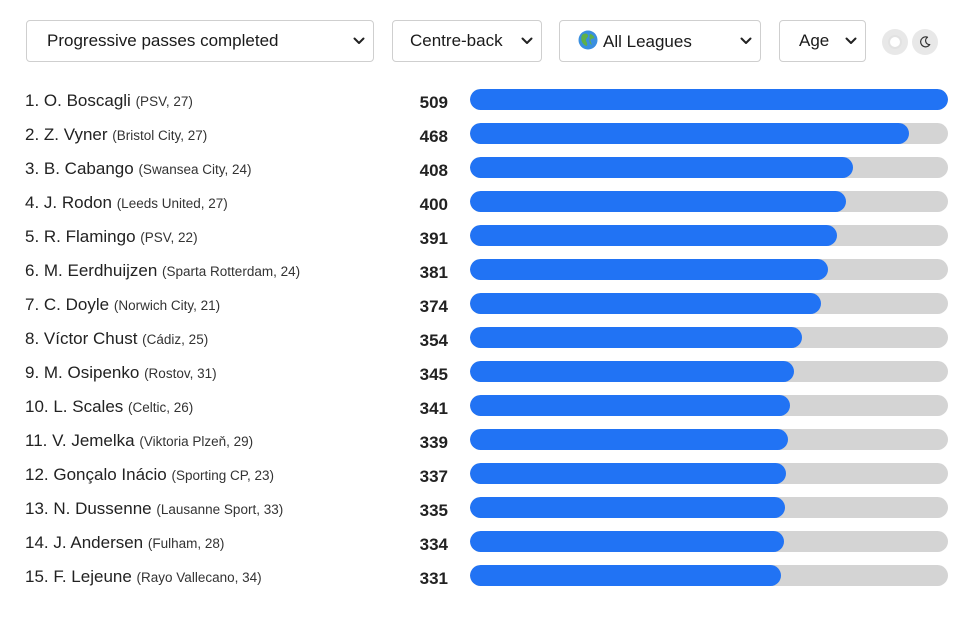 The width and height of the screenshot is (976, 633). What do you see at coordinates (109, 101) in the screenshot?
I see `player-label: 1. O. Boscagli (PSV, 27)` at bounding box center [109, 101].